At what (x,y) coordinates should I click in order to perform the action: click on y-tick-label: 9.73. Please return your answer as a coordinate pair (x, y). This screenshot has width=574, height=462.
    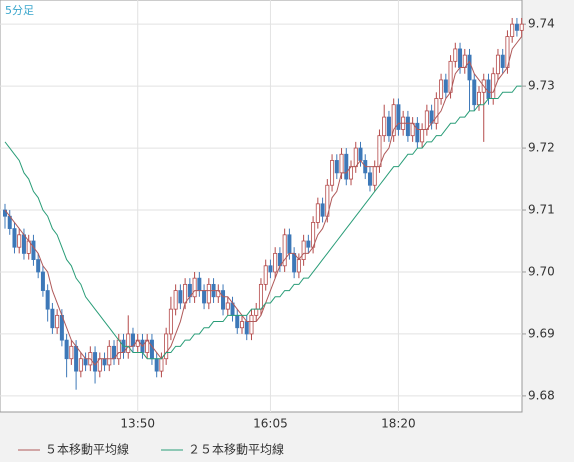
    Looking at the image, I should click on (541, 86).